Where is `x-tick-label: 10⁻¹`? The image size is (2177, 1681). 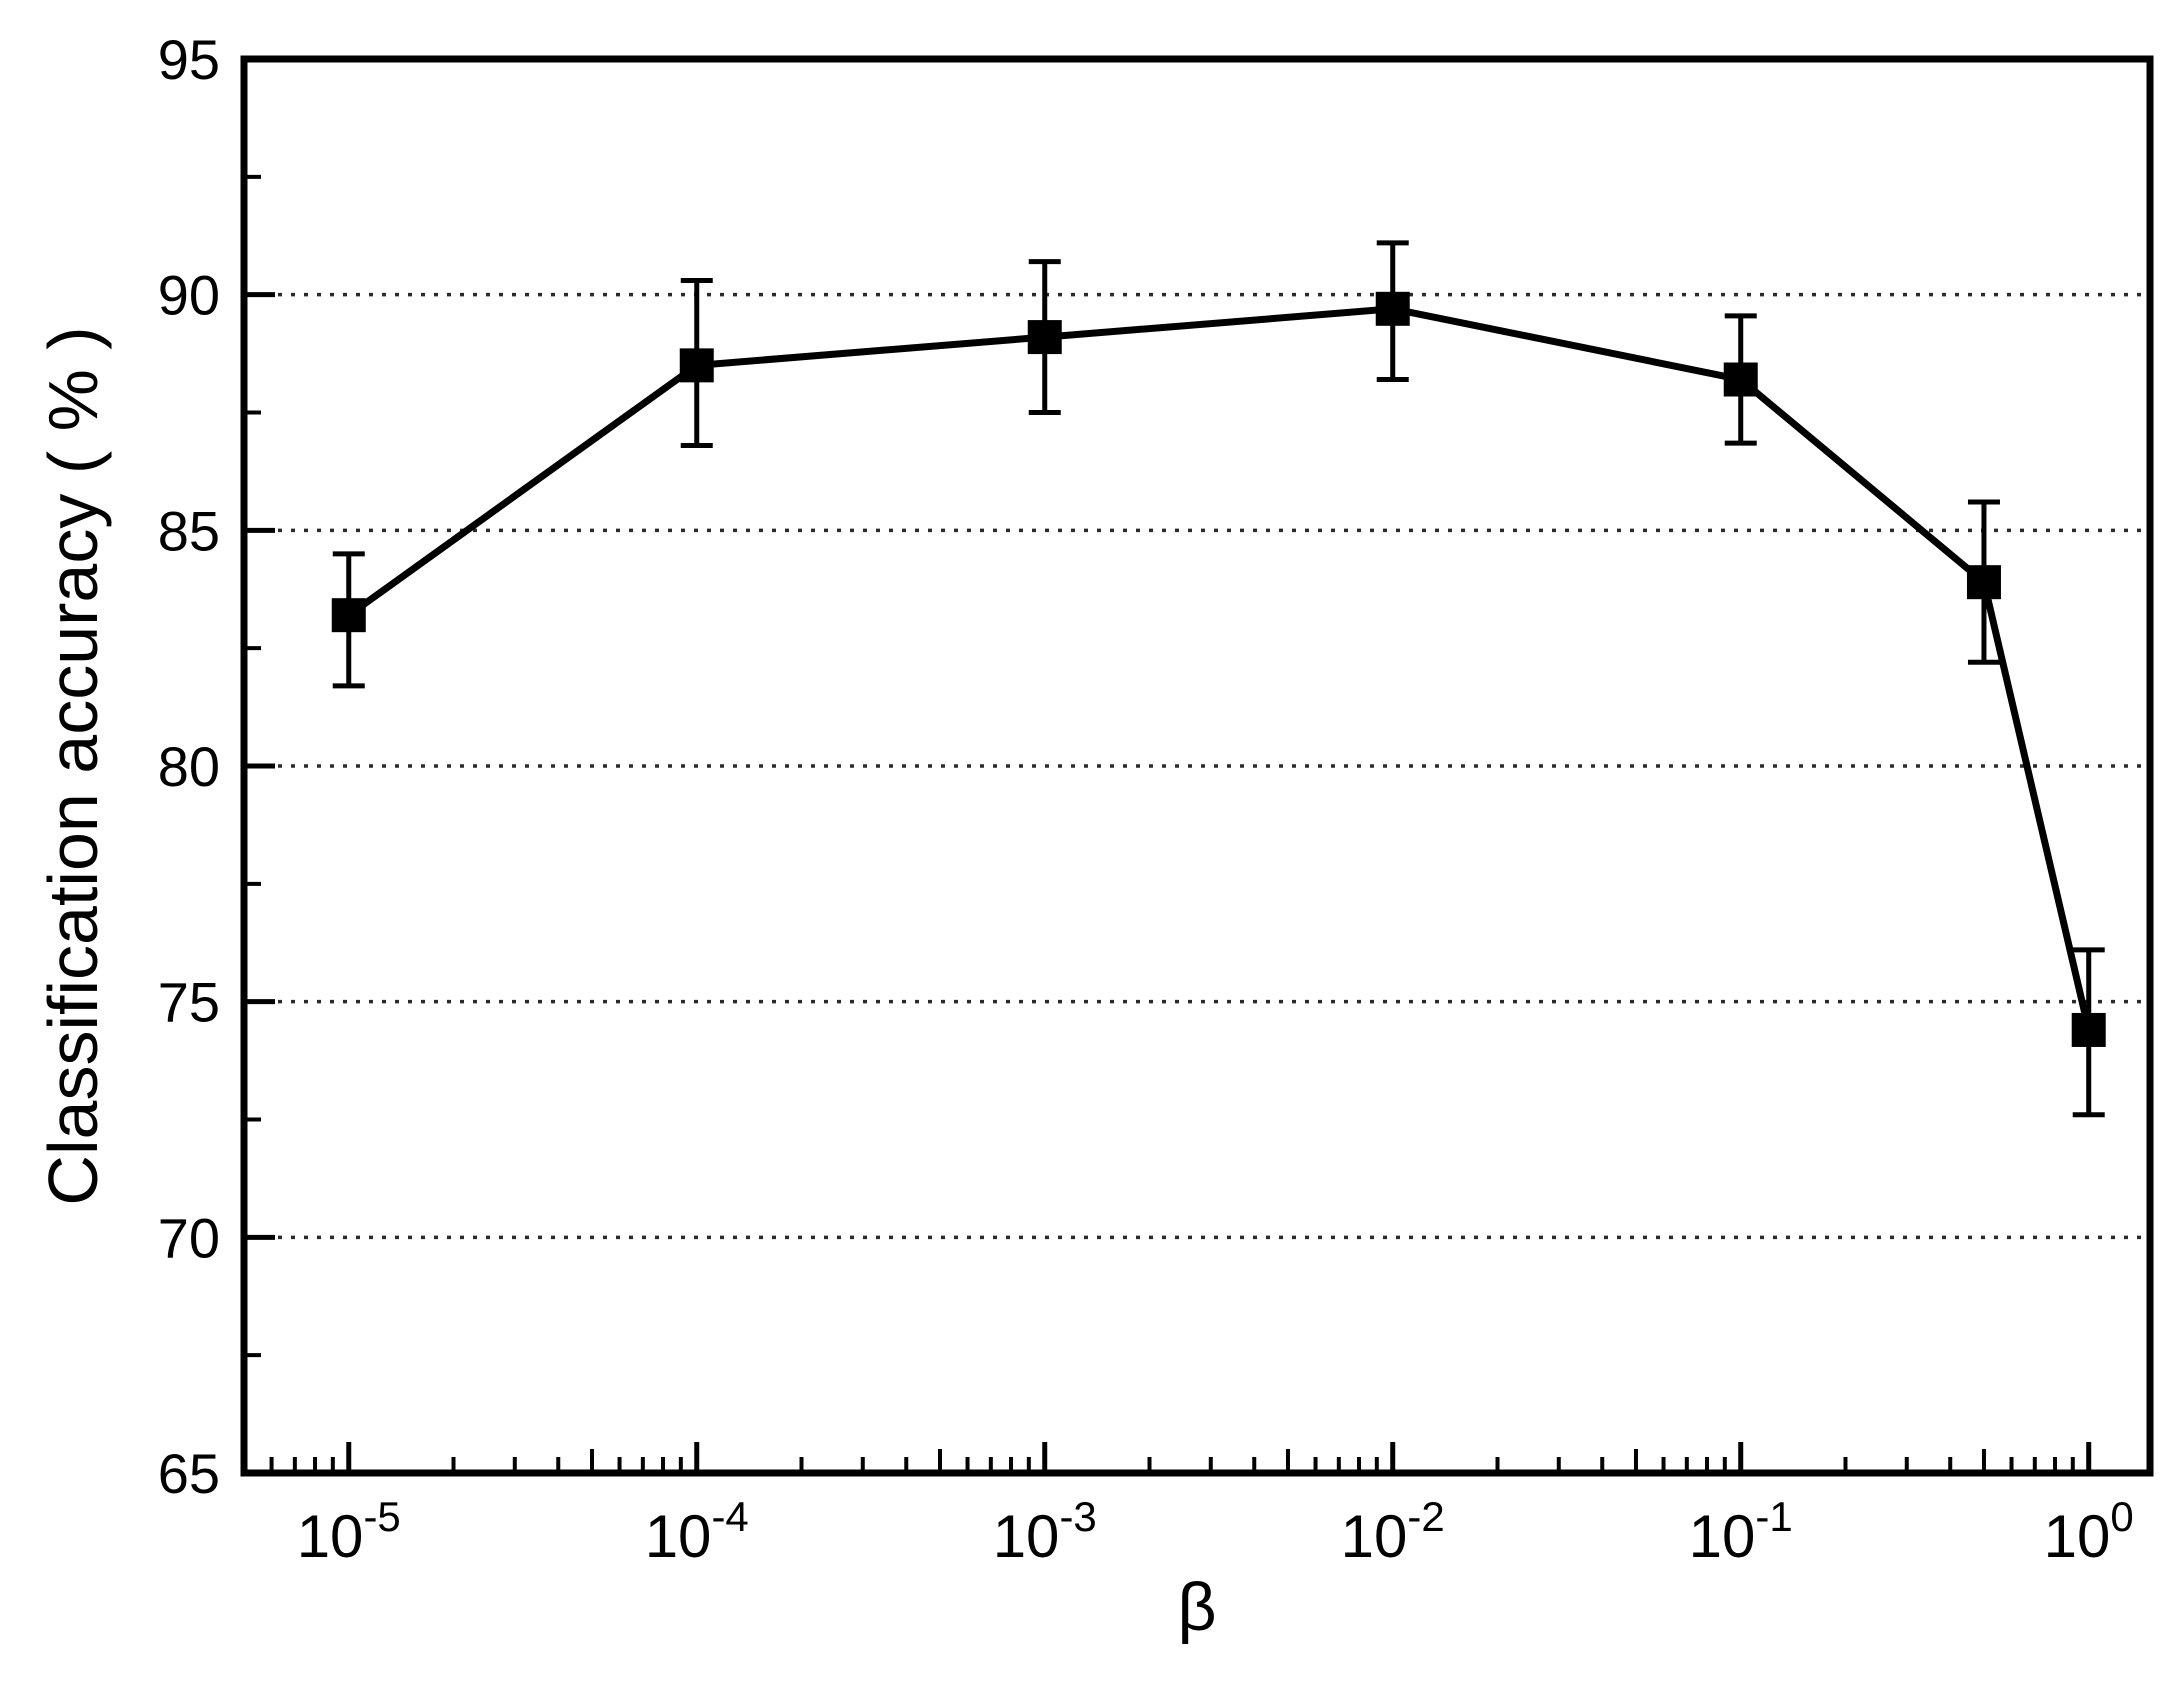 x-tick-label: 10⁻¹ is located at coordinates (1741, 1531).